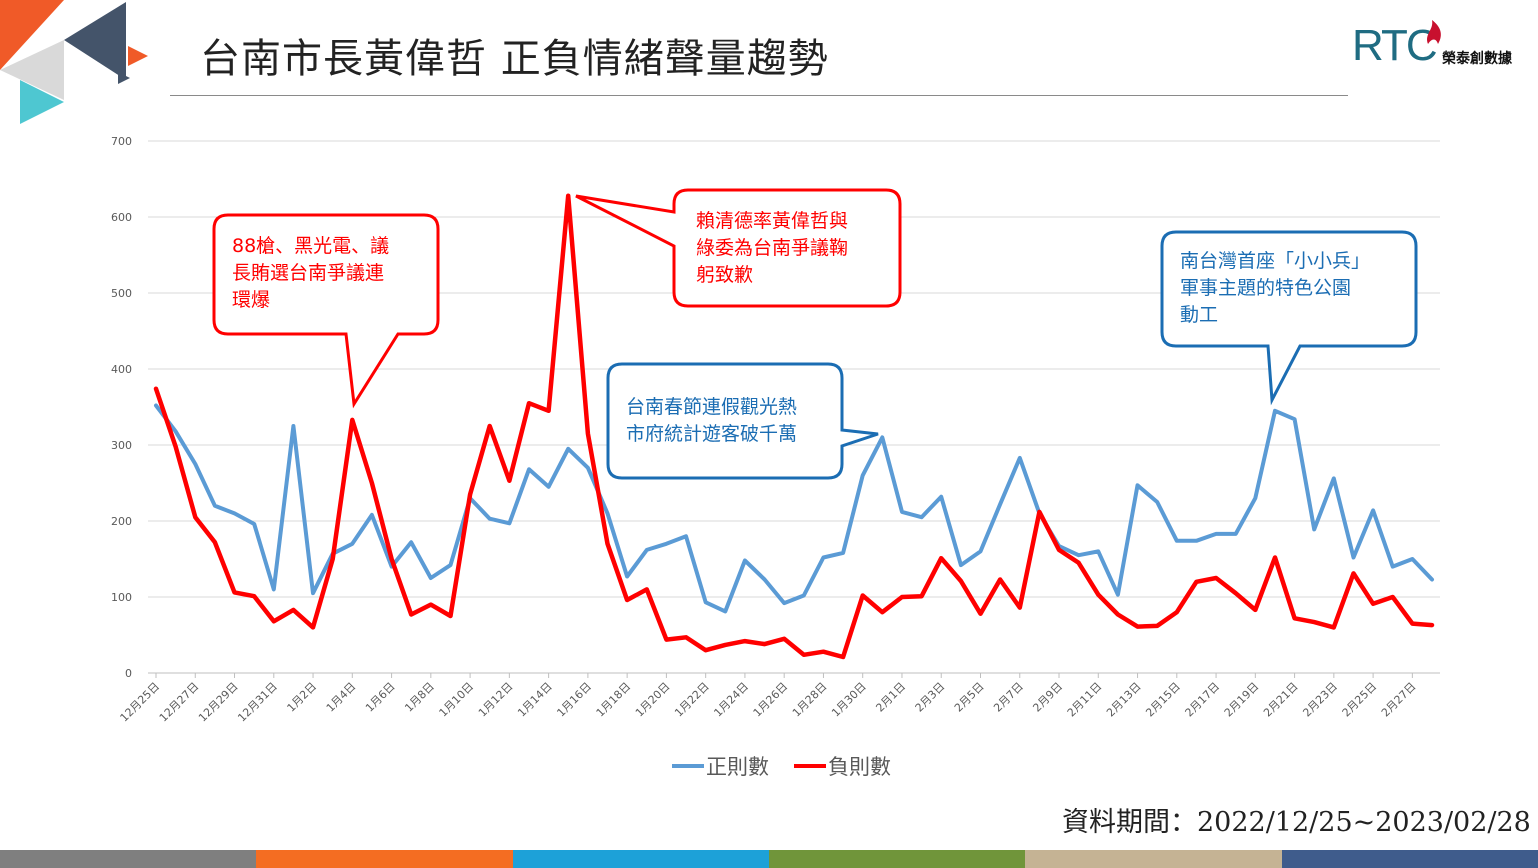  I want to click on corner-small-orange-triangle, so click(138, 56).